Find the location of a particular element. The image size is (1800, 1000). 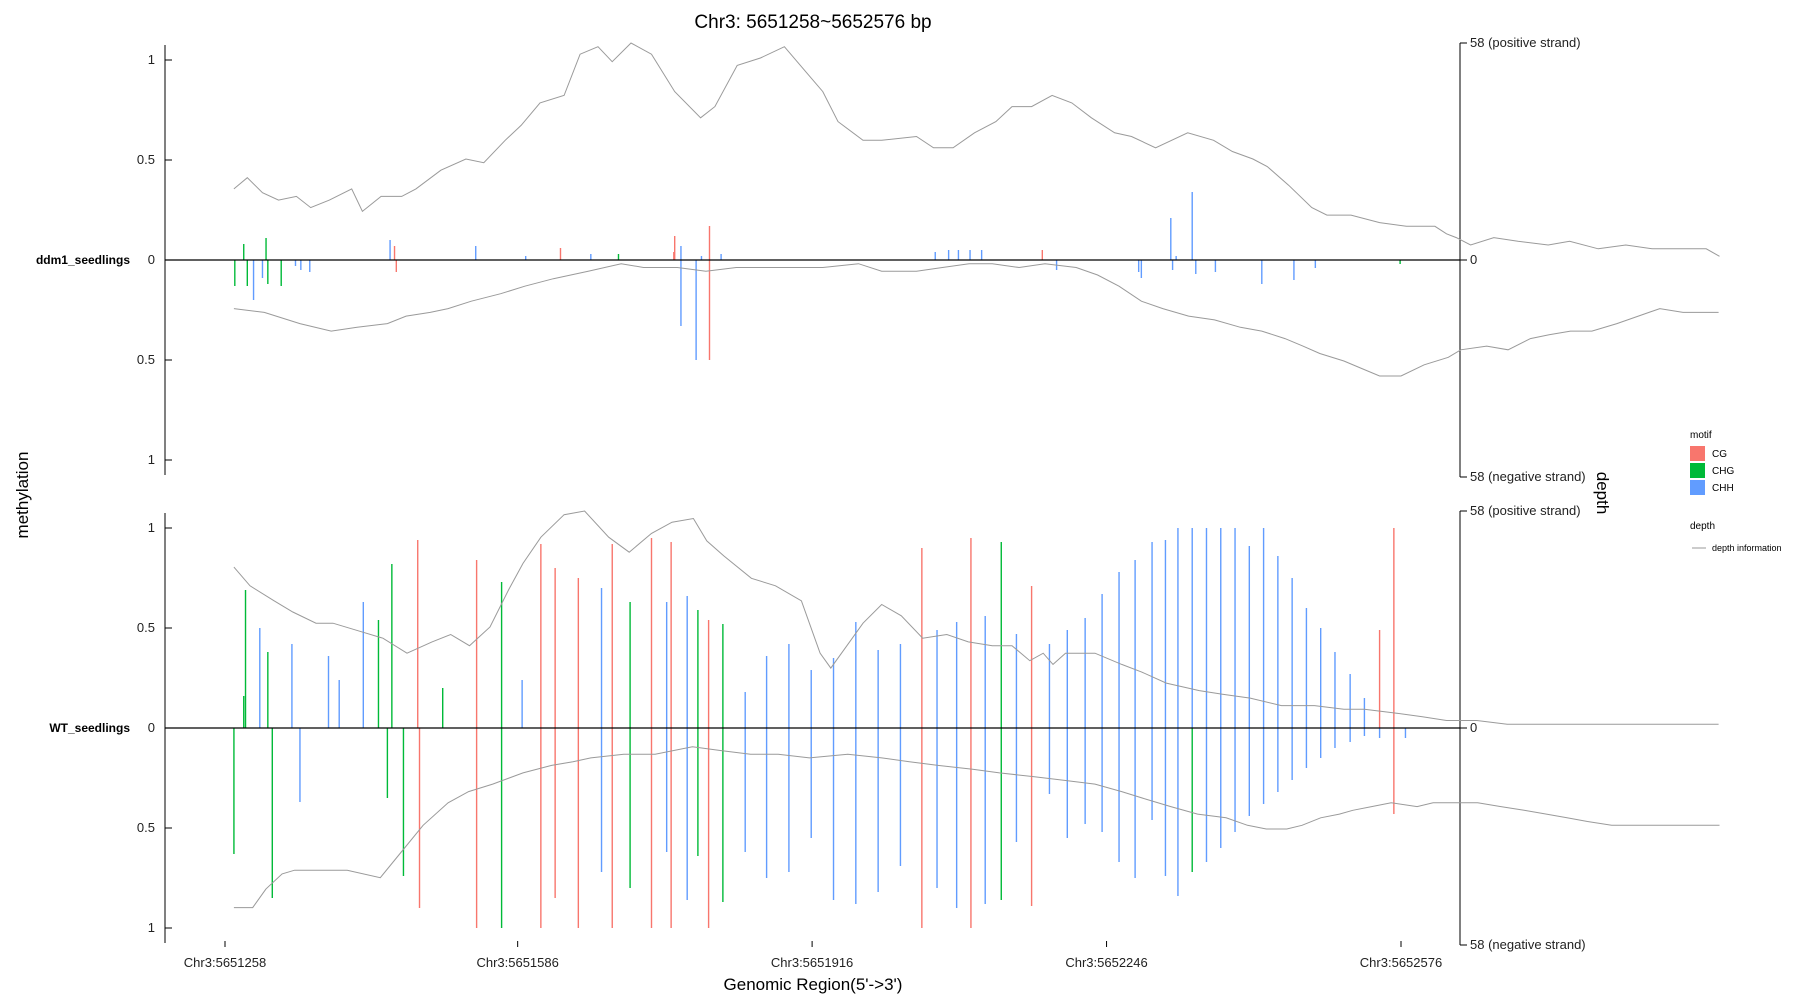

legend-label-chg: CHG is located at coordinates (1723, 471).